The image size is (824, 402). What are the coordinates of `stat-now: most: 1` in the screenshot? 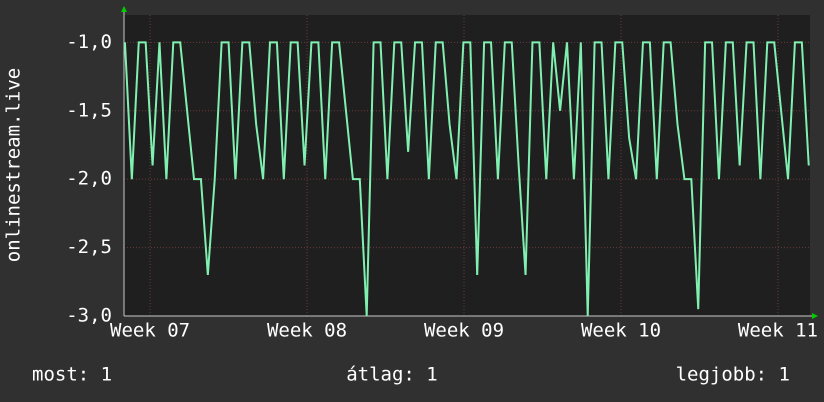 It's located at (72, 375).